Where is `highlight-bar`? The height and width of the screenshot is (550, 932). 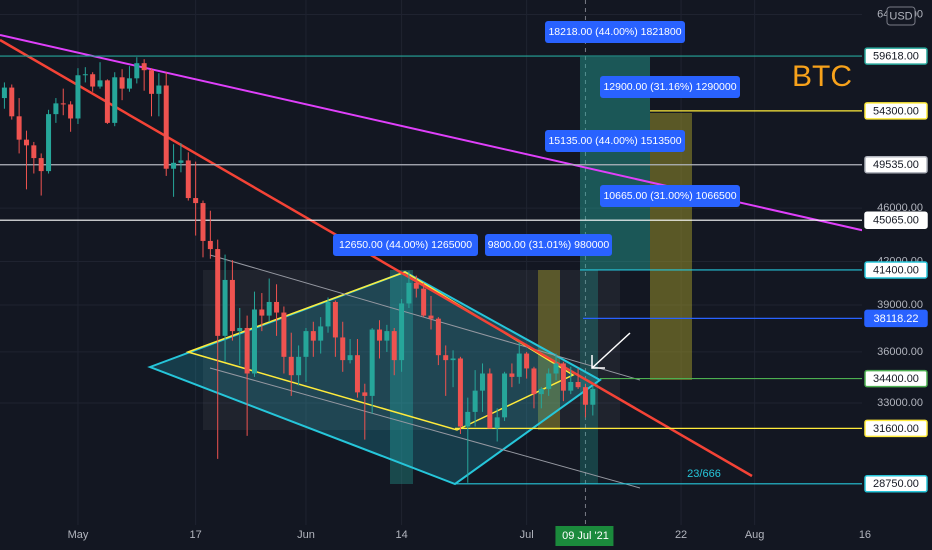 highlight-bar is located at coordinates (401, 377).